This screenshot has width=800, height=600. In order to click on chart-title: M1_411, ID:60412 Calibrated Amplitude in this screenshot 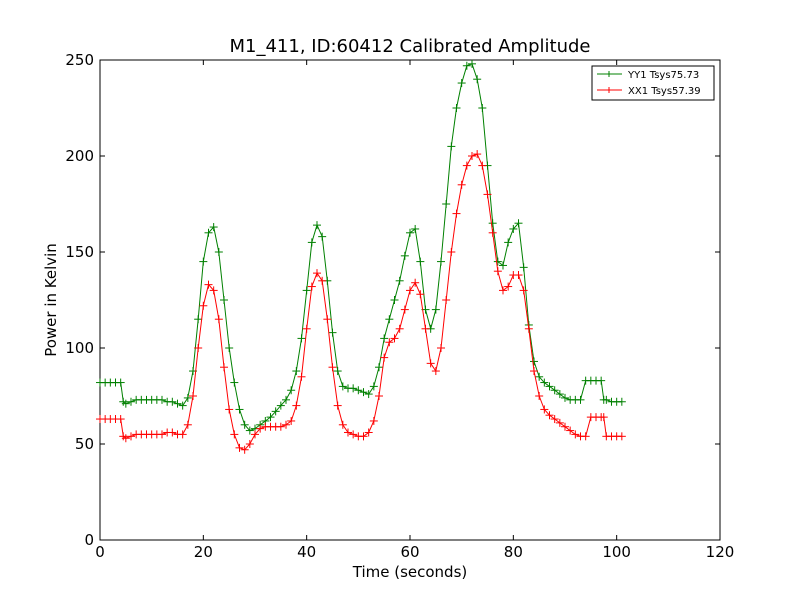, I will do `click(410, 46)`.